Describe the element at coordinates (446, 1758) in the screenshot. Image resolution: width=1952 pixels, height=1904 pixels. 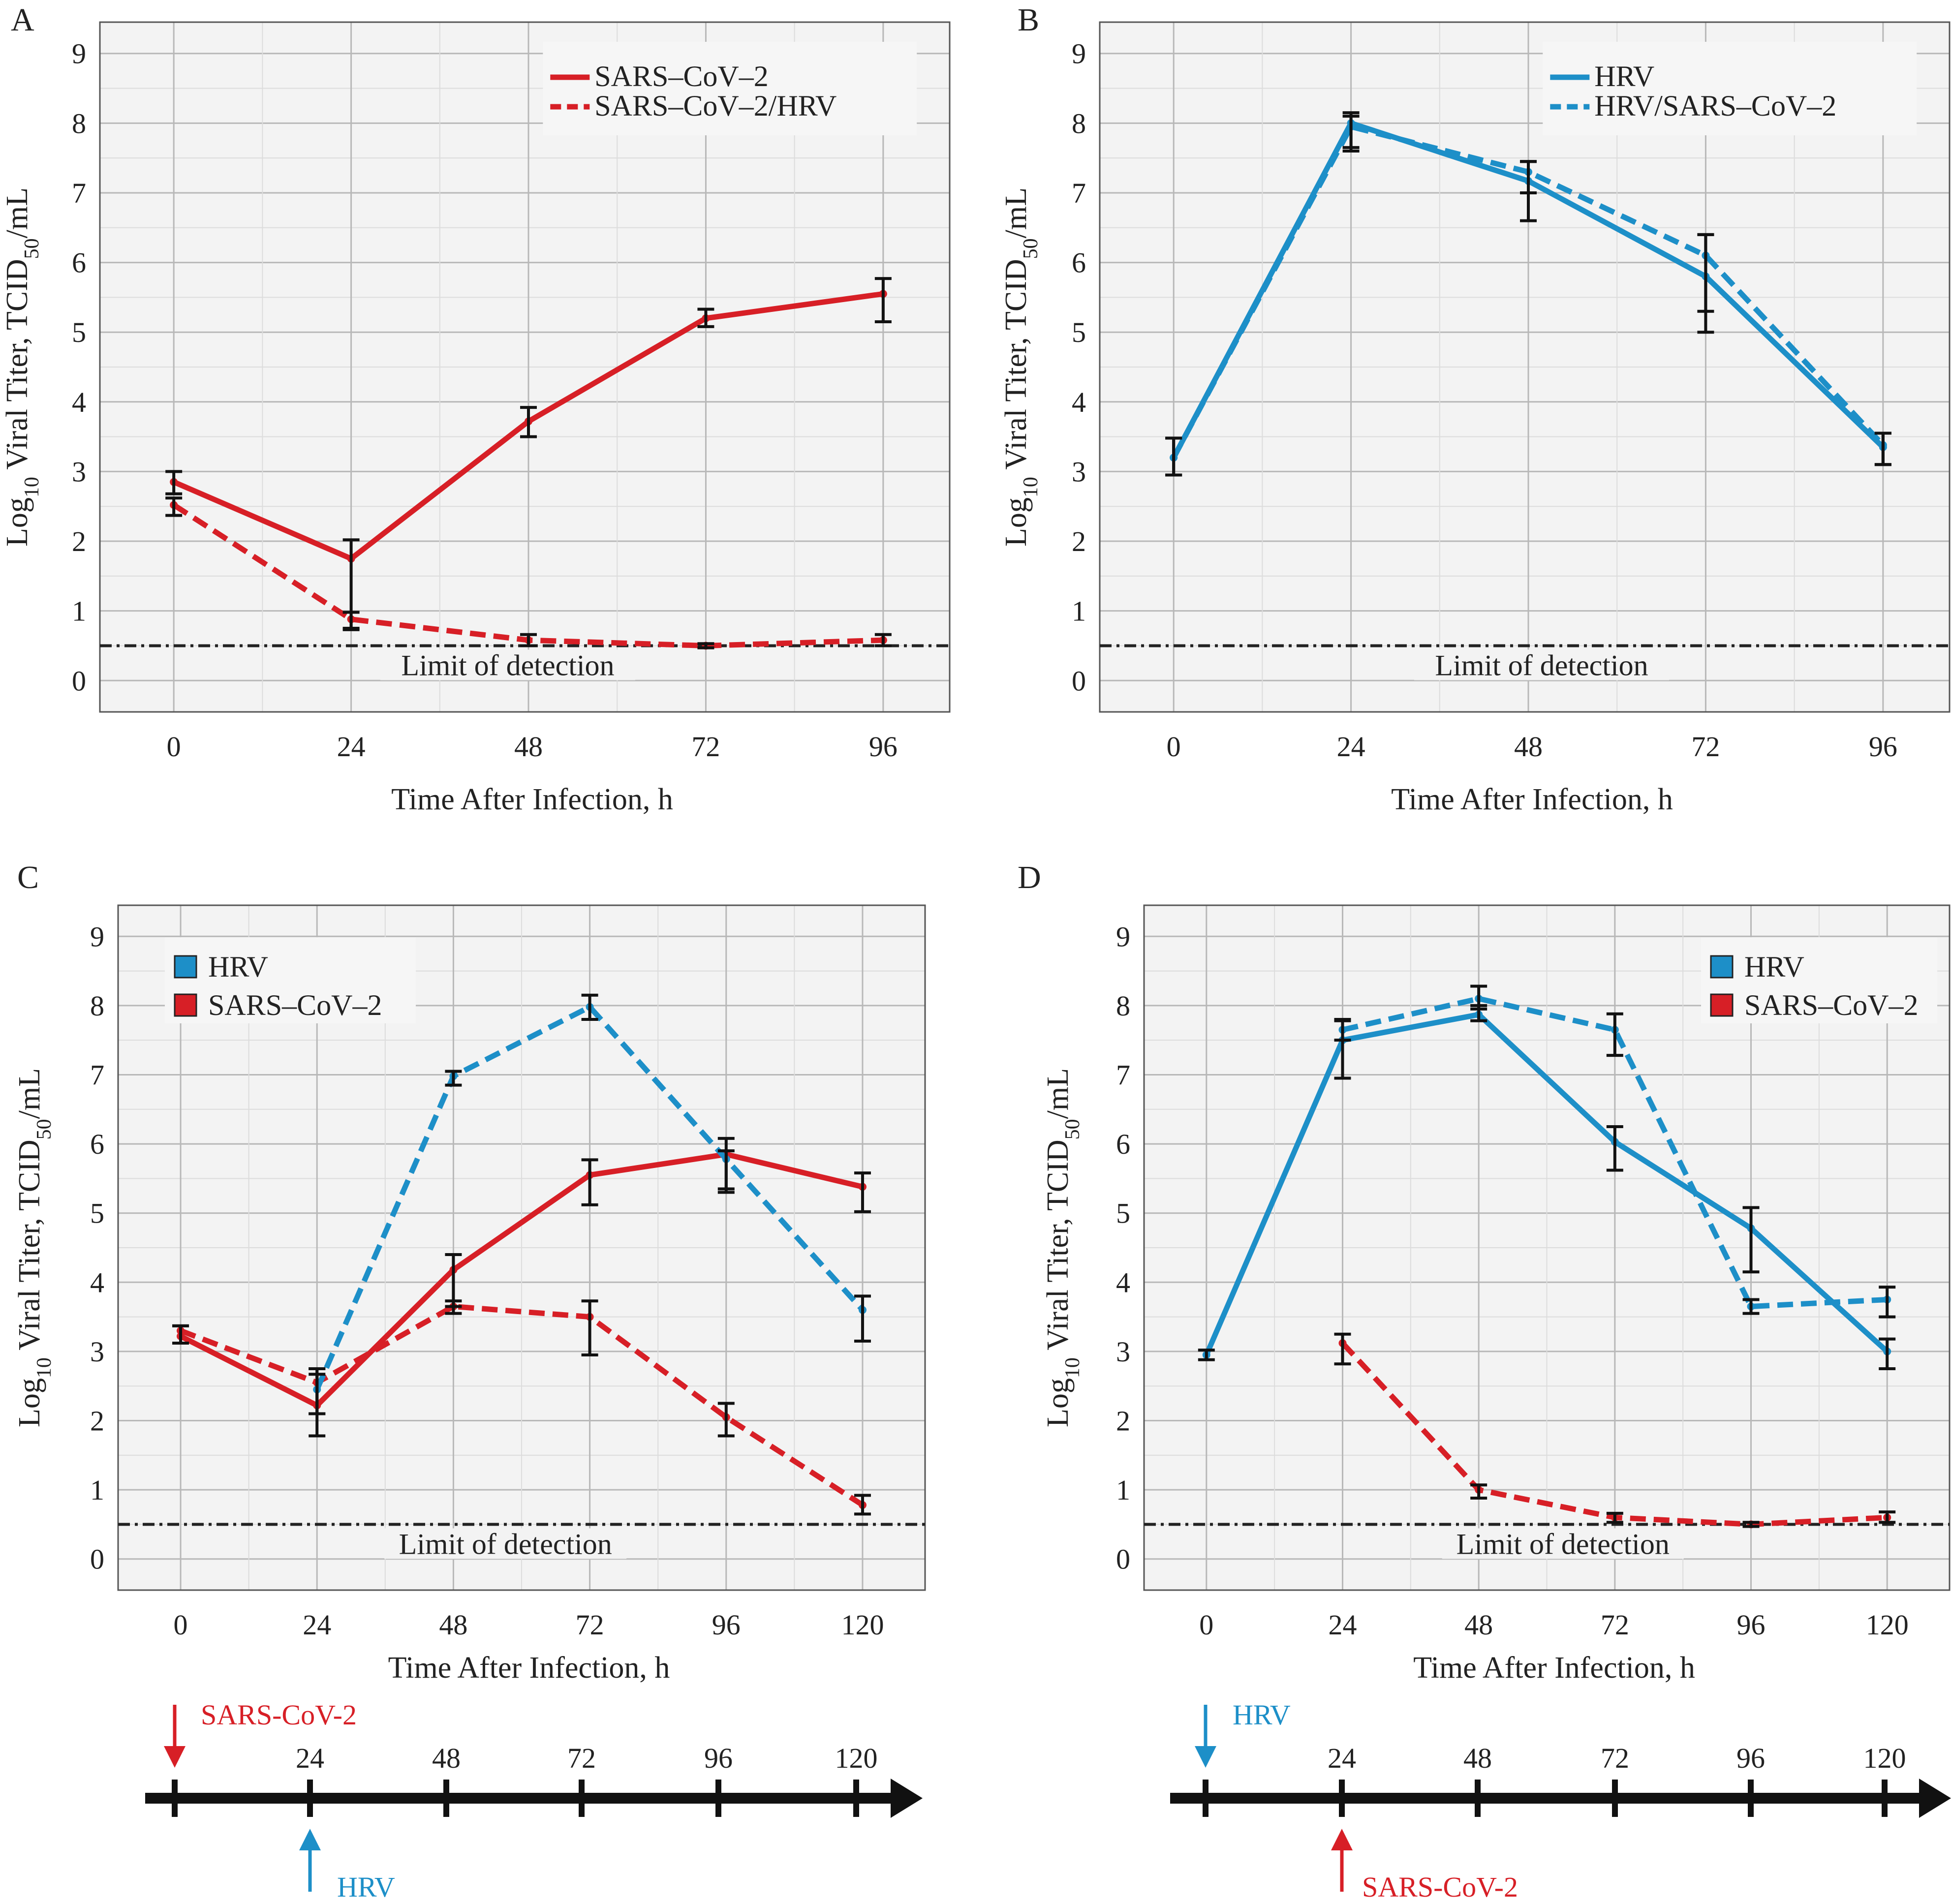
I see `timeline-label: 48` at that location.